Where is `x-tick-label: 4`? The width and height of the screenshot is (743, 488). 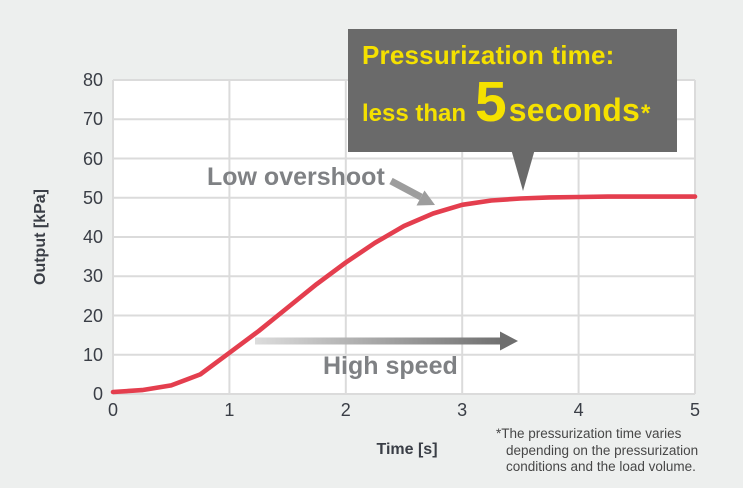 x-tick-label: 4 is located at coordinates (578, 410).